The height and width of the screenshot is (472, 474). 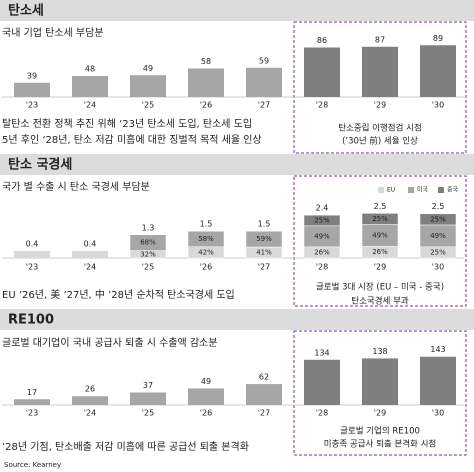 I want to click on value-label: 49, so click(x=148, y=68).